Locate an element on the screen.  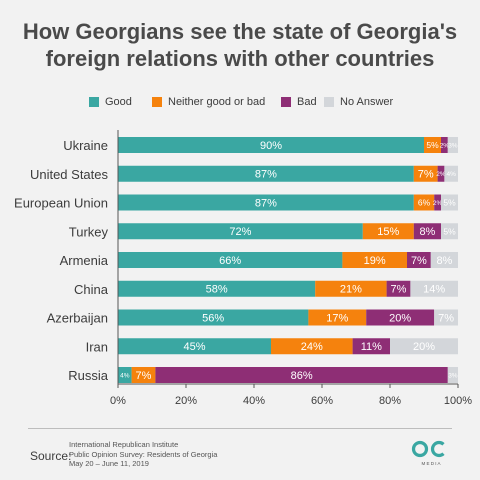
data-label-azerbaijan-no-answer: 7% is located at coordinates (446, 318).